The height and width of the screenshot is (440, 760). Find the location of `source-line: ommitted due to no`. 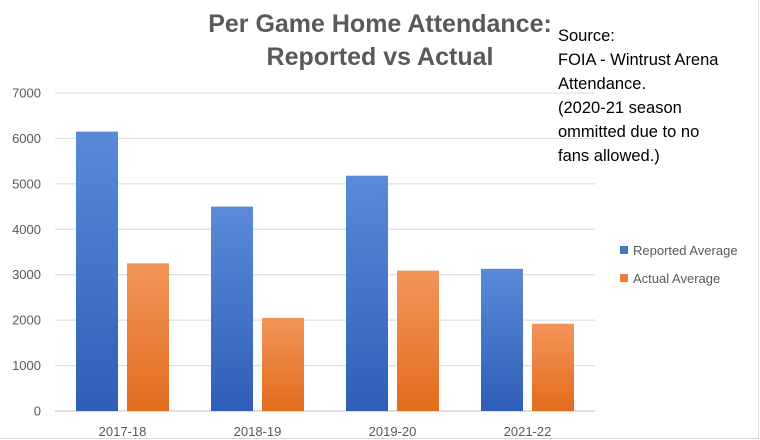

source-line: ommitted due to no is located at coordinates (629, 132).